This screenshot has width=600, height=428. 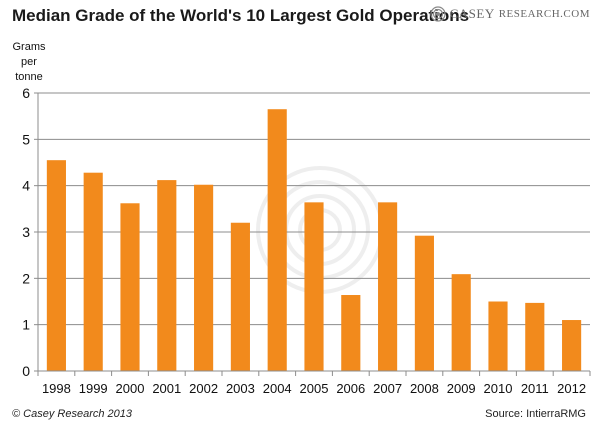 What do you see at coordinates (26, 139) in the screenshot?
I see `y-tick-label: 5` at bounding box center [26, 139].